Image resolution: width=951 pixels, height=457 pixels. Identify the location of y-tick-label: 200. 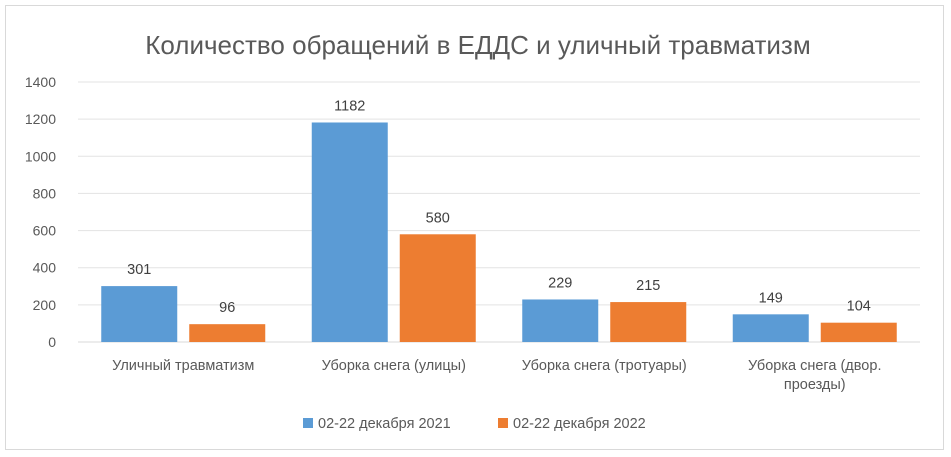
(45, 305).